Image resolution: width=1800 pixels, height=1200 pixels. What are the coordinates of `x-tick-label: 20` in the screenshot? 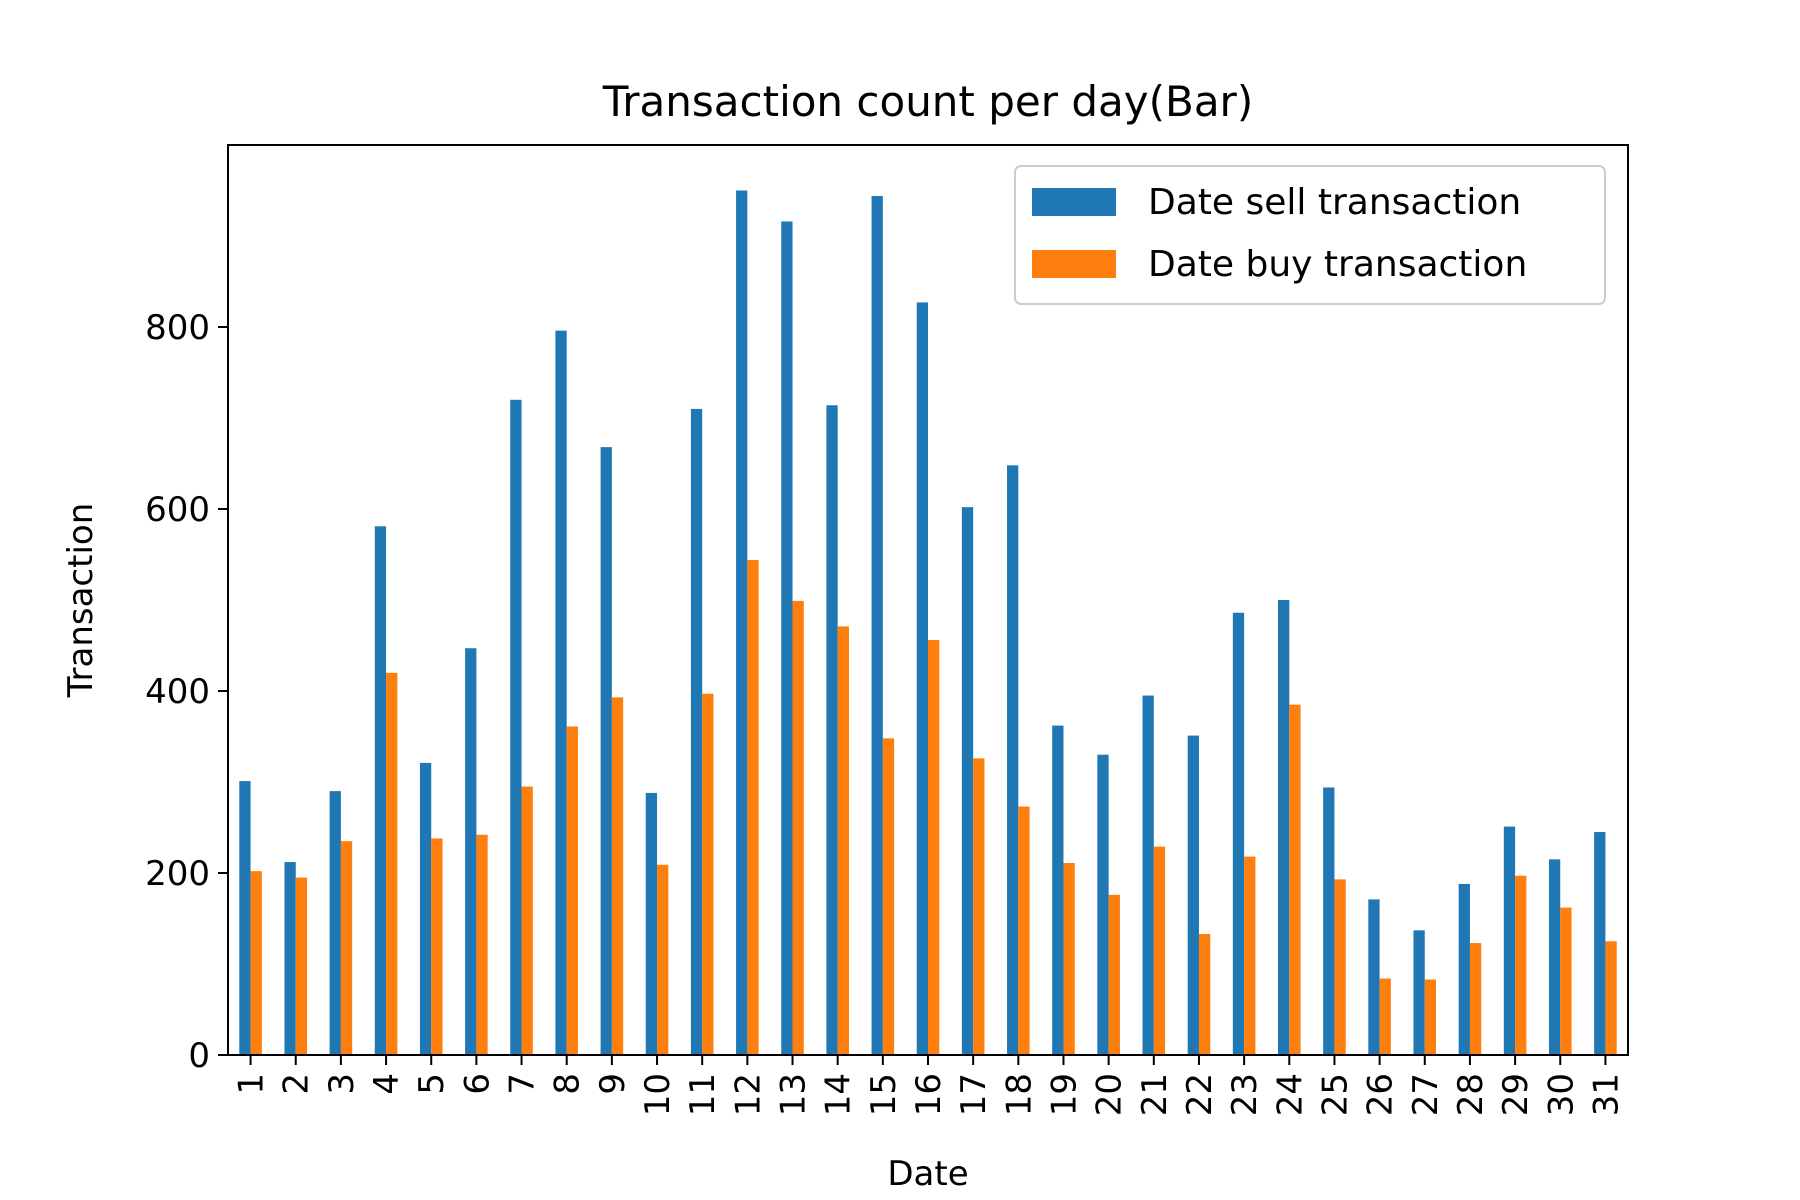 It's located at (1110, 1094).